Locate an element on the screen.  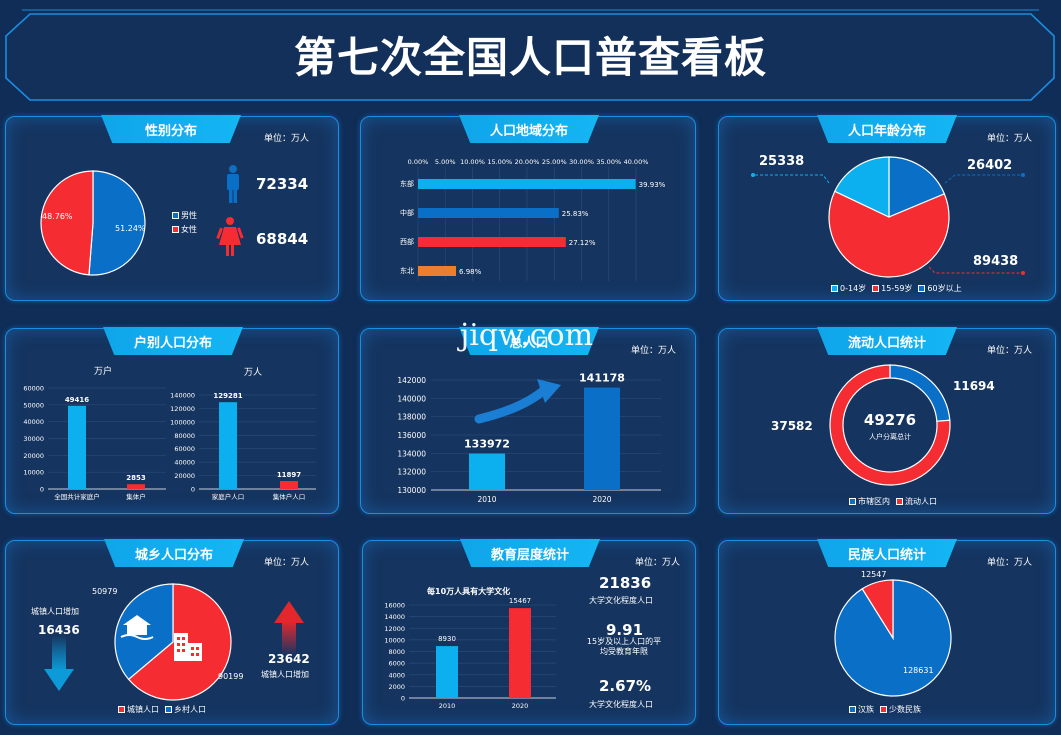
education-chart-title: 每10万人具有大学文化 is located at coordinates (468, 591).